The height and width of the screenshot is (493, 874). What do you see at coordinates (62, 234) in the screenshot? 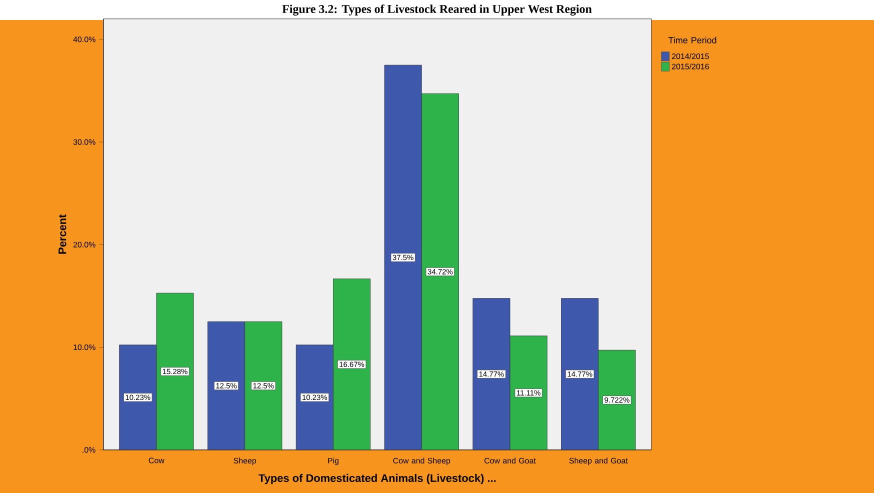
I see `y-axis-title: Percent` at bounding box center [62, 234].